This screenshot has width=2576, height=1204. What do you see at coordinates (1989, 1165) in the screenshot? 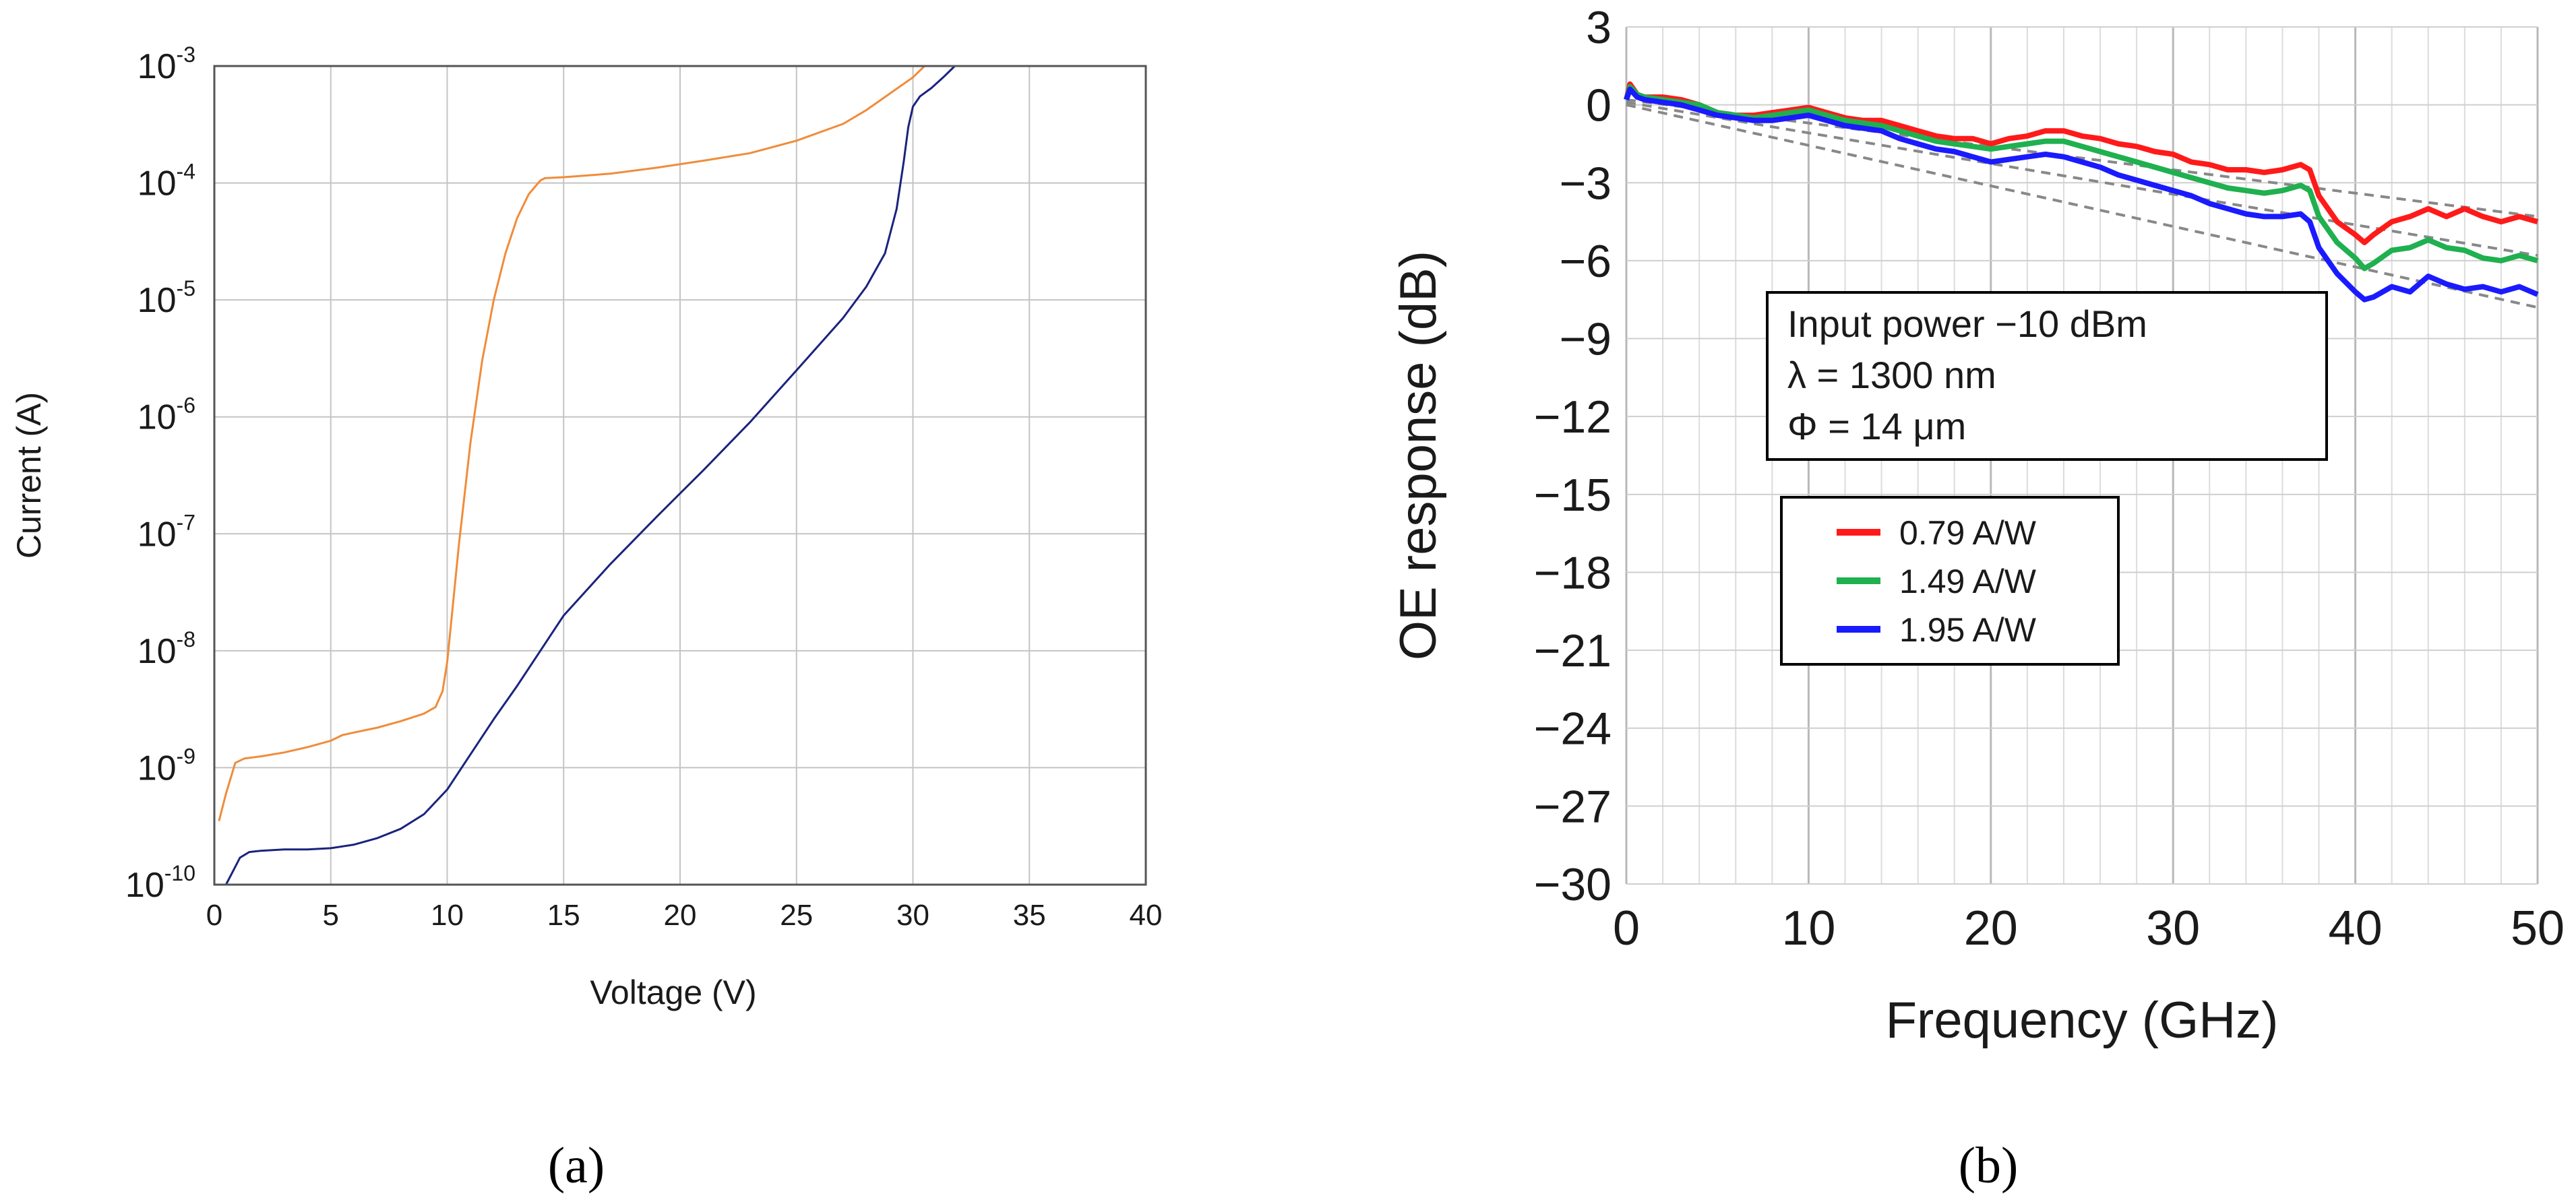
I see `panel-label-b: (b)` at bounding box center [1989, 1165].